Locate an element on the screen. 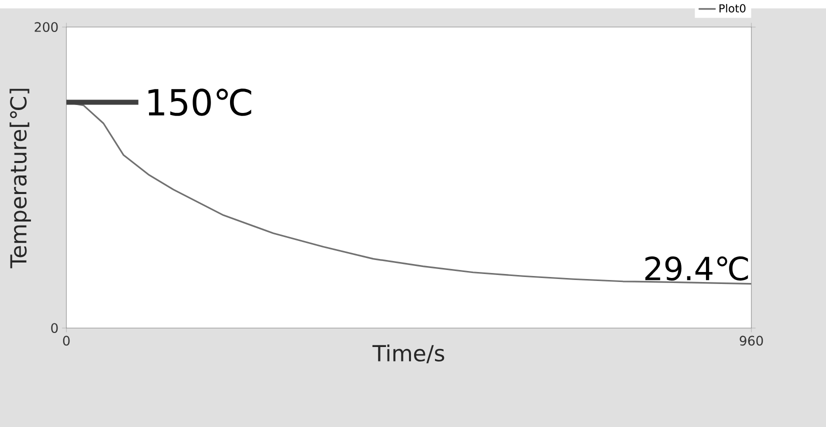 This screenshot has width=826, height=427. annotation: 150℃ is located at coordinates (200, 102).